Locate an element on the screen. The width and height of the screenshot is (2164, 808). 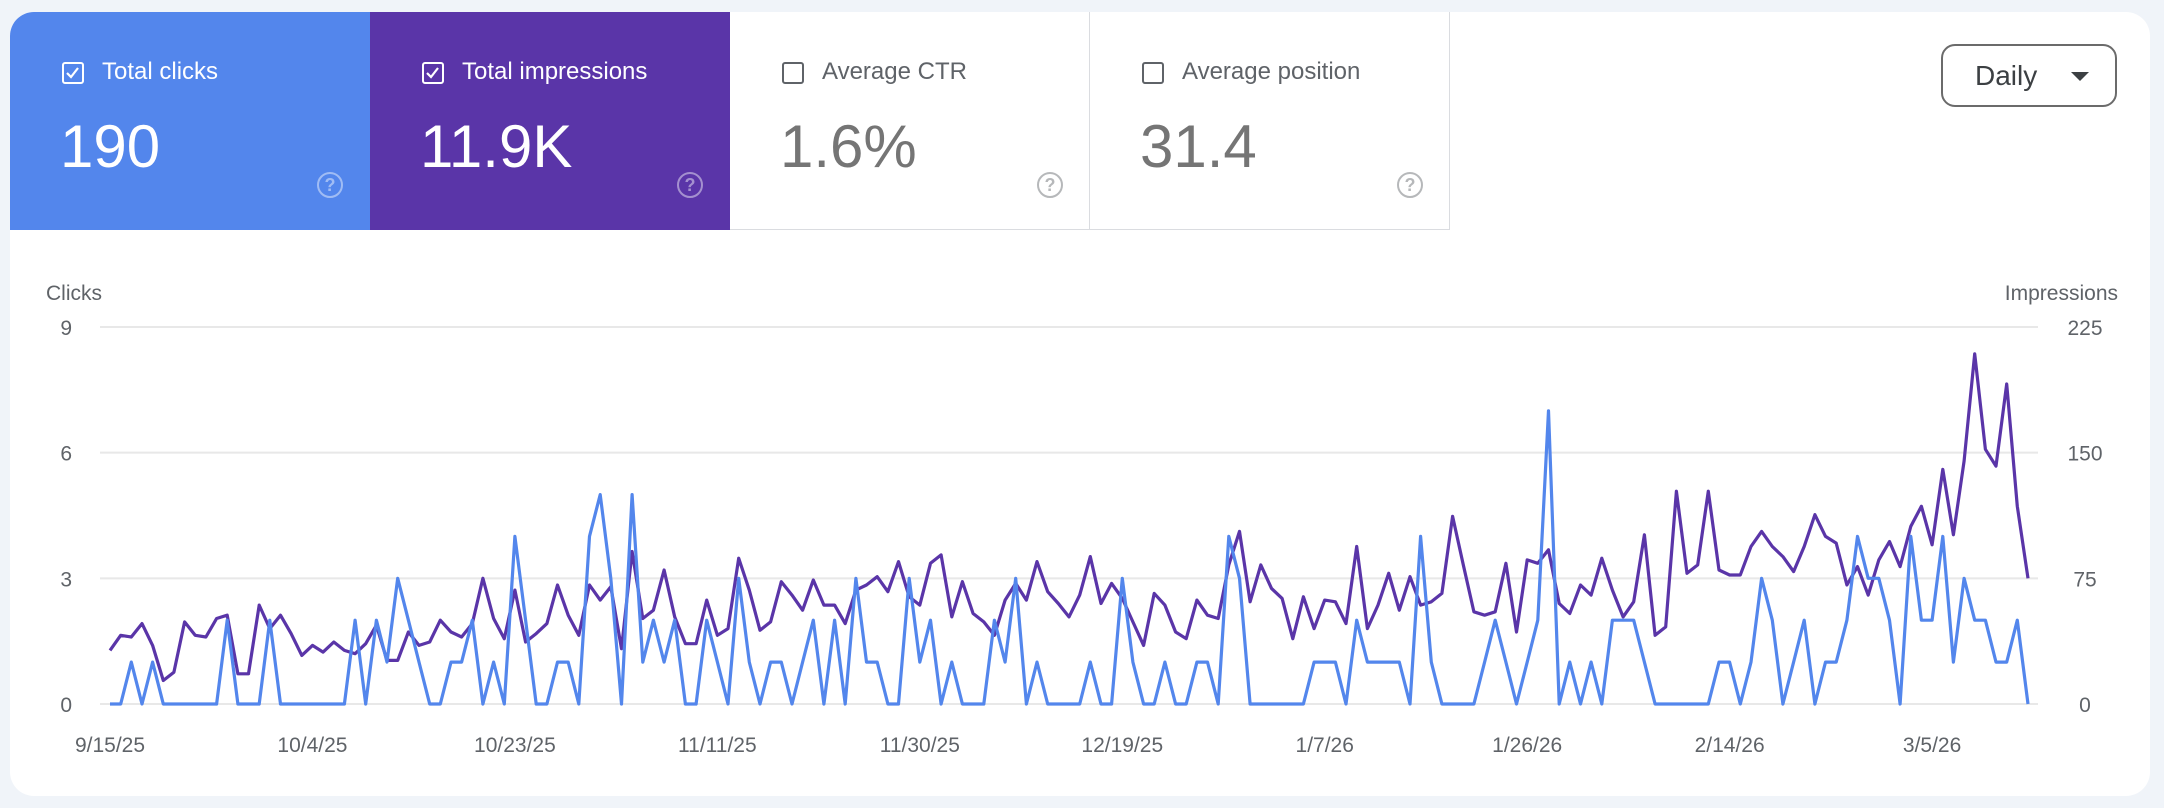
y-right-tick-label: 0 is located at coordinates (2085, 705).